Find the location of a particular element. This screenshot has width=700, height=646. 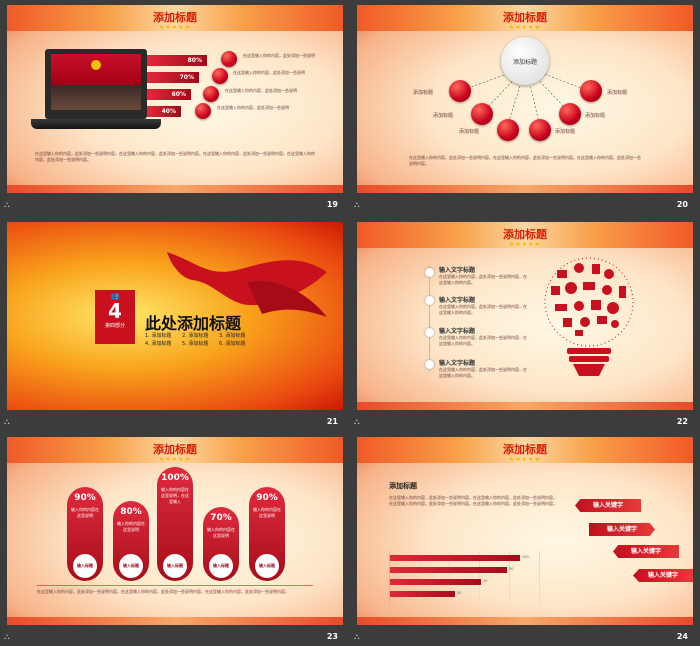

entry-text-2: 在这里输入你的内容，此处添加一些说明内容，在这里输入你的内容。 is located at coordinates (483, 309).